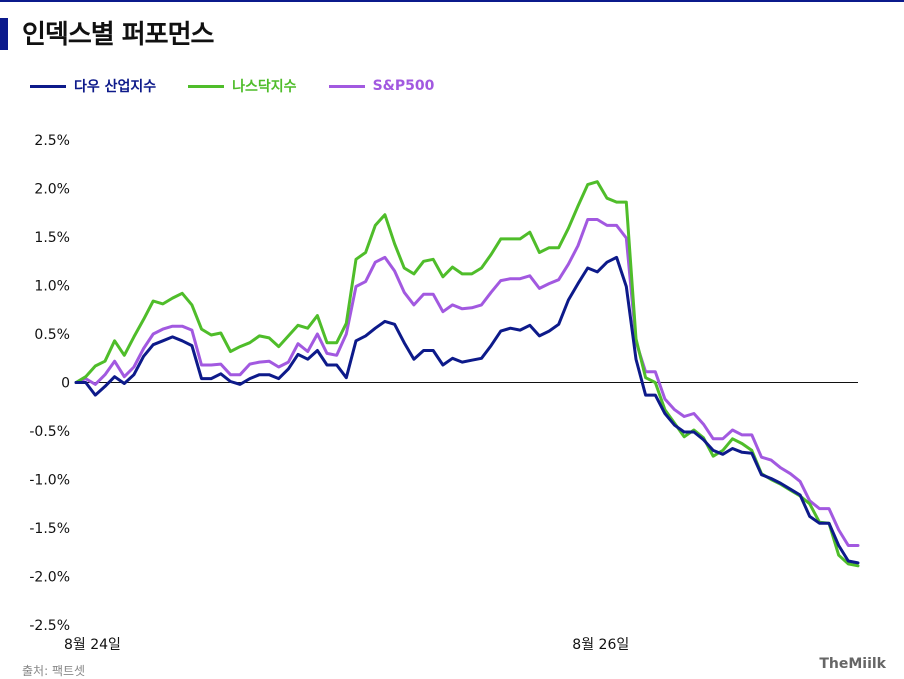 Image resolution: width=904 pixels, height=679 pixels. I want to click on y-tick-label: 1.5%, so click(52, 238).